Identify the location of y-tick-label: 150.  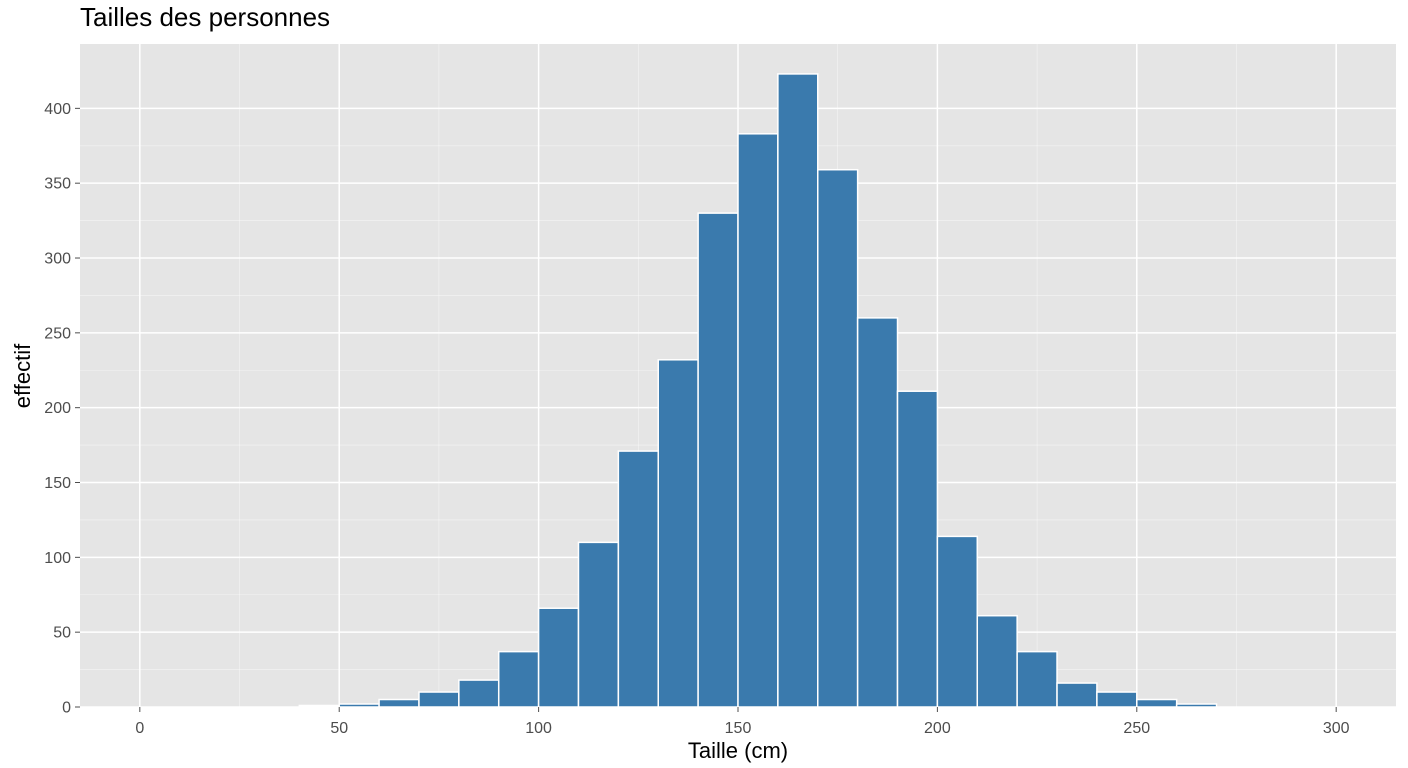
(57, 483).